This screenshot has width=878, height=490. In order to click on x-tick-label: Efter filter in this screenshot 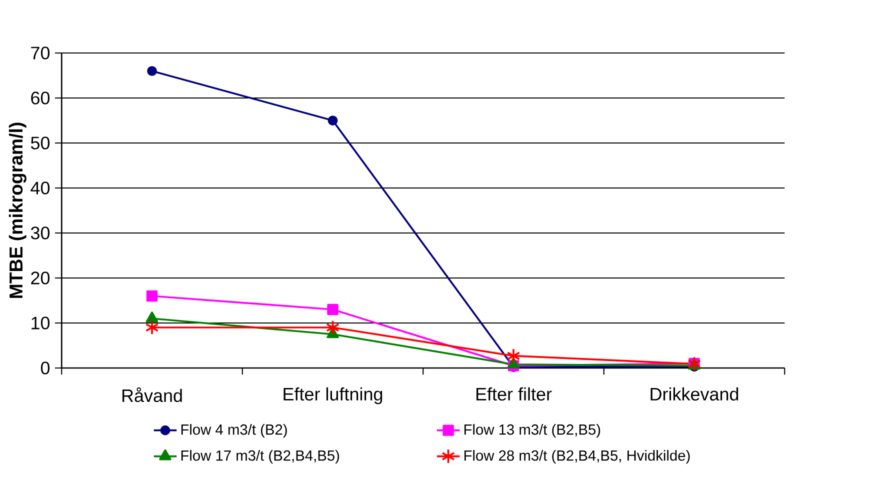, I will do `click(514, 394)`.